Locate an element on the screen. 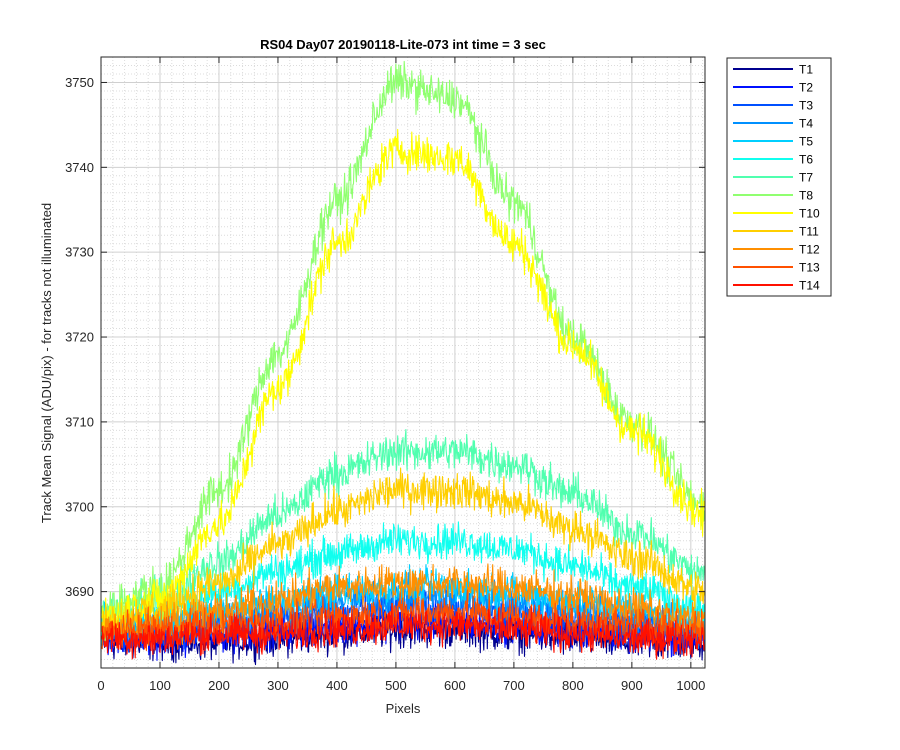  legend-label-t5: T5 is located at coordinates (806, 142).